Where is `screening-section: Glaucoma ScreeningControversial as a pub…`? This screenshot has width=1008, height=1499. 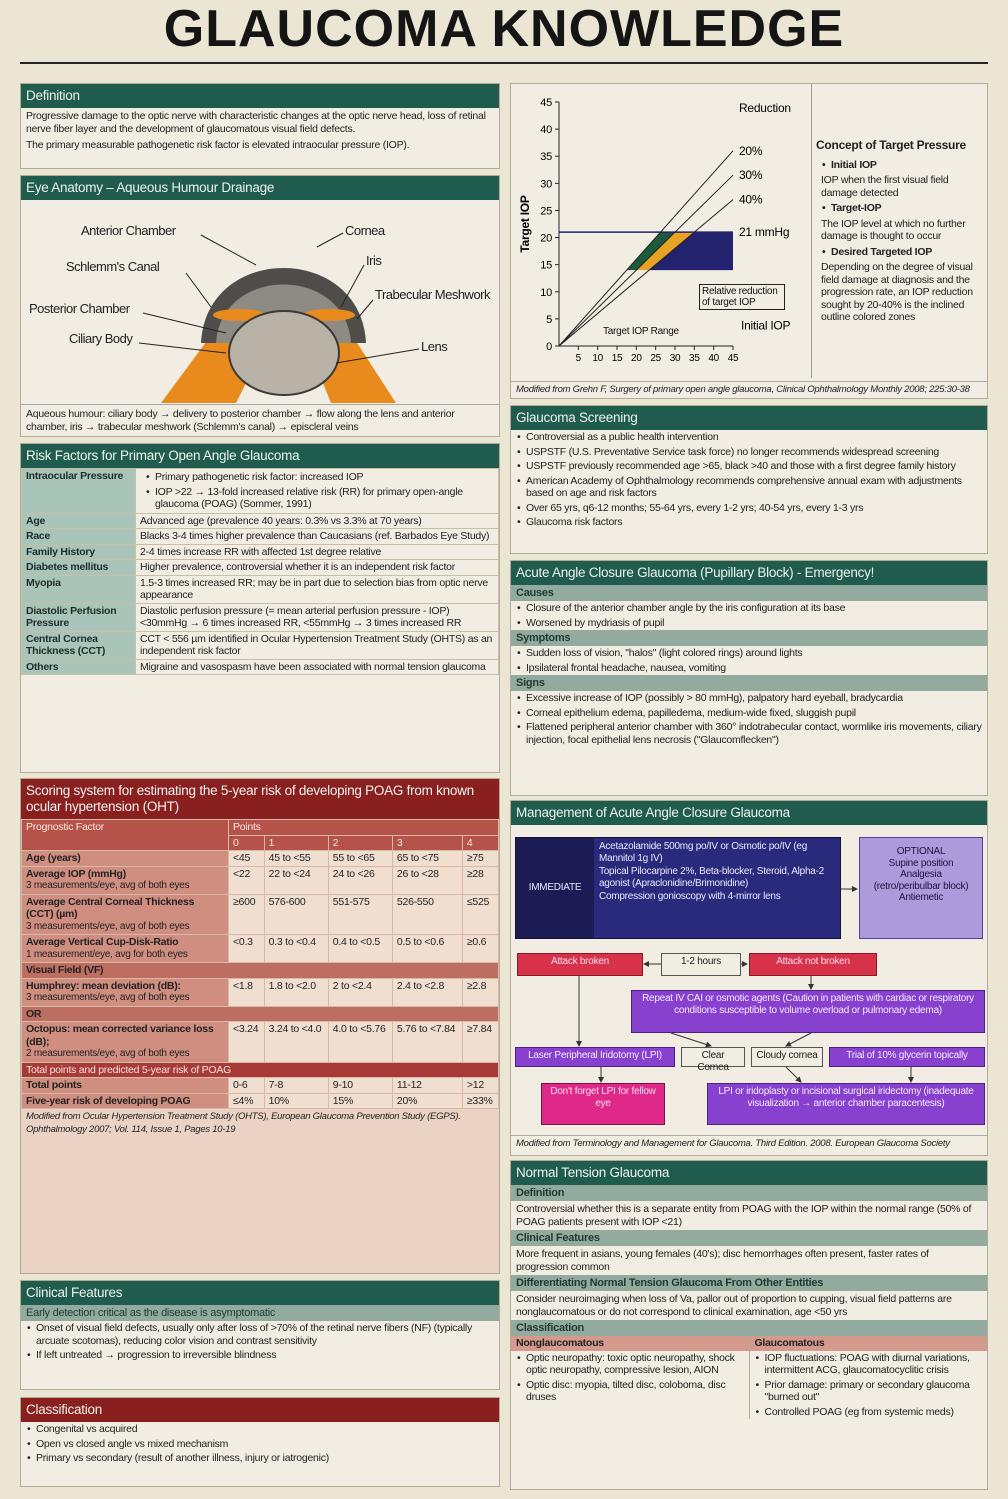
screening-section: Glaucoma ScreeningControversial as a pub… is located at coordinates (749, 479).